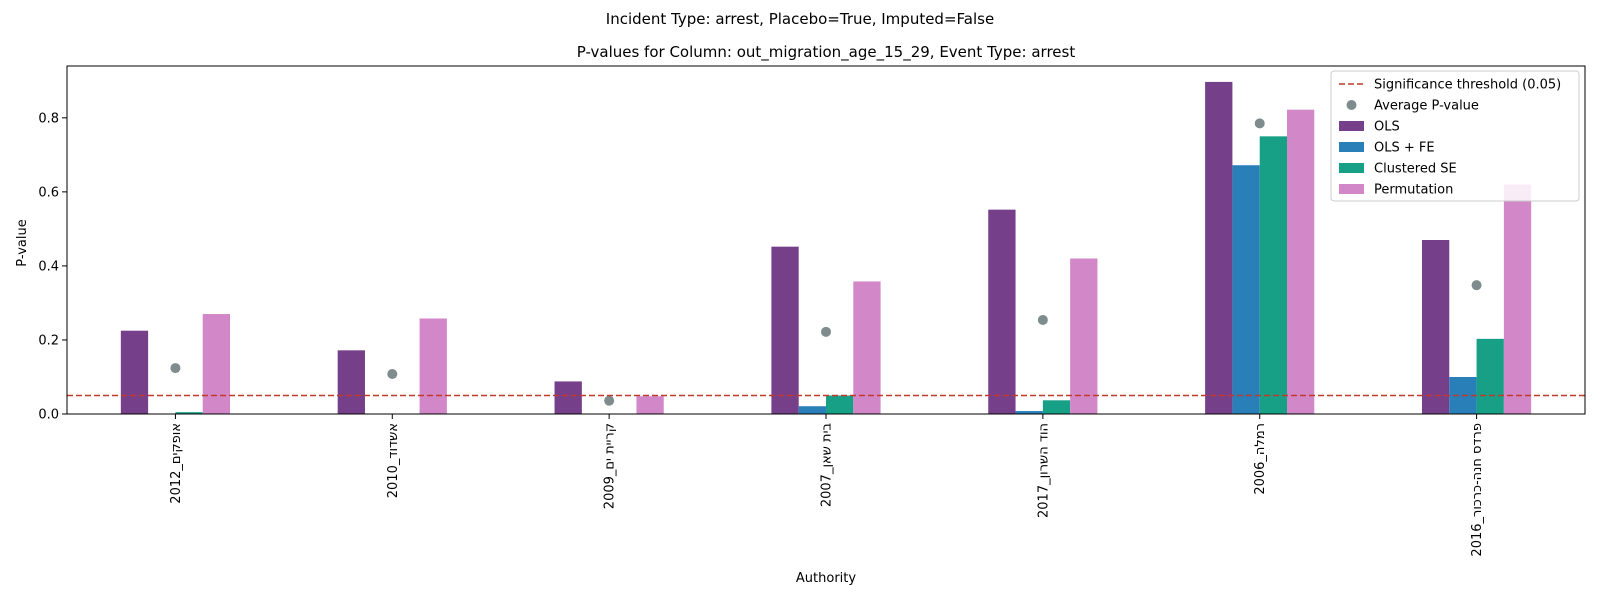  Describe the element at coordinates (1260, 459) in the screenshot. I see `x-tick-label-6: רמלה_2006` at that location.